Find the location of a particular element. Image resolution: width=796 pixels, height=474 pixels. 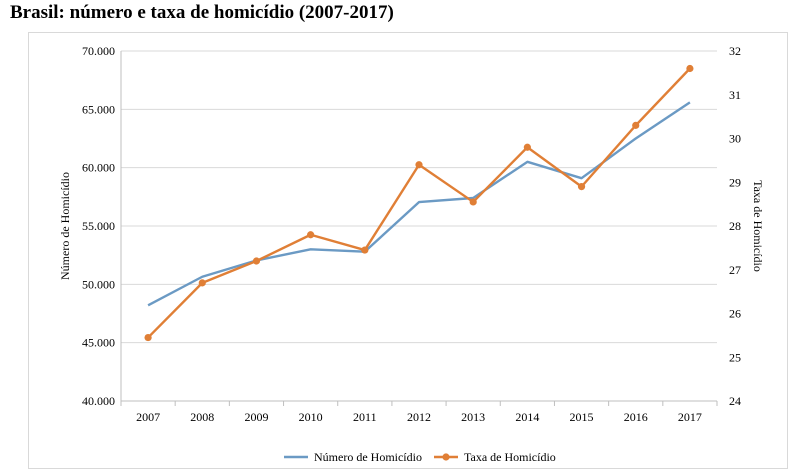

right-axis-tick-label: 24 is located at coordinates (735, 401).